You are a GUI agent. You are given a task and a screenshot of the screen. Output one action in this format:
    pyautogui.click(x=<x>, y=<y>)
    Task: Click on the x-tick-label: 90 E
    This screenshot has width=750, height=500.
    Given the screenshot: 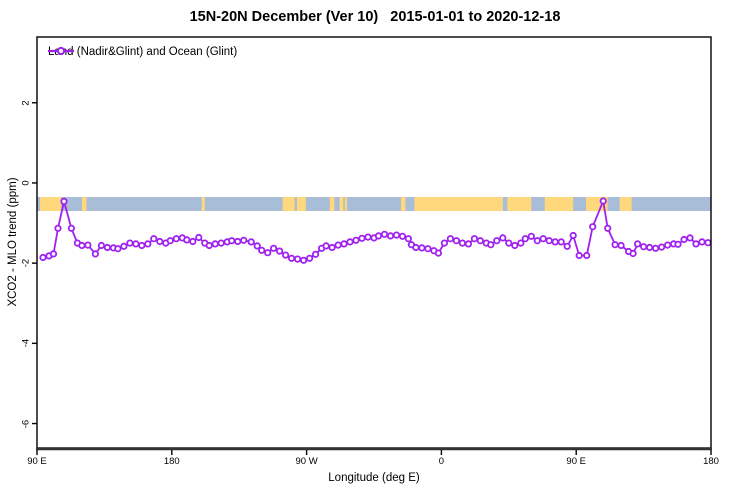 What is the action you would take?
    pyautogui.click(x=37, y=461)
    